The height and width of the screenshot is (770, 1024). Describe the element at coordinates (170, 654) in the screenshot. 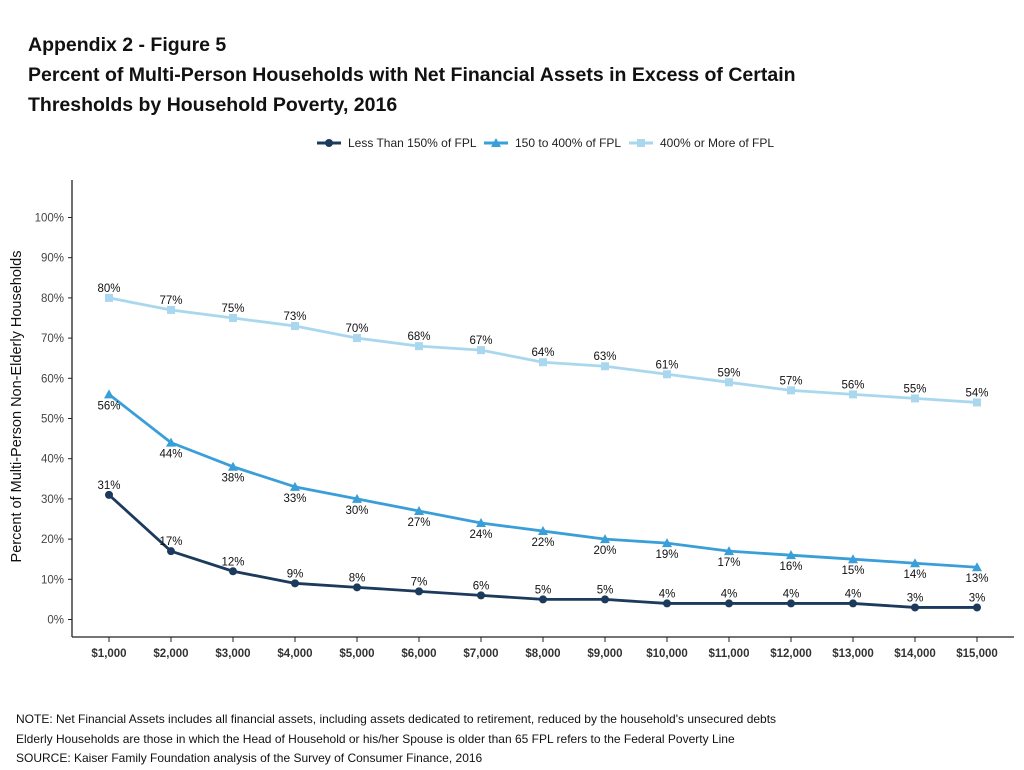

I see `x-tick-label: $2,000` at that location.